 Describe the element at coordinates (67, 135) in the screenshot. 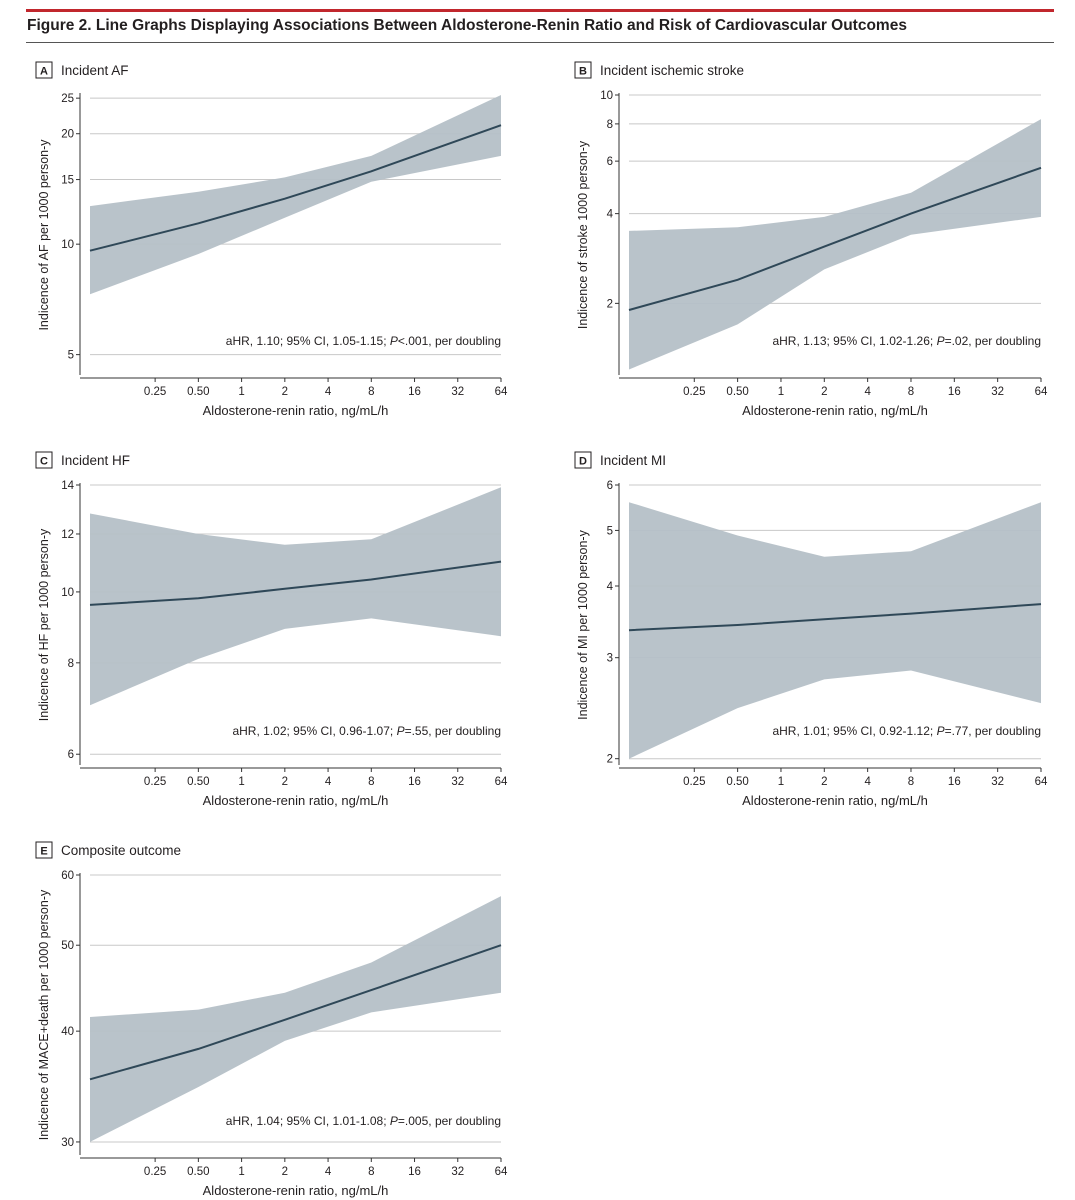

I see `y-tick-label: 20` at that location.